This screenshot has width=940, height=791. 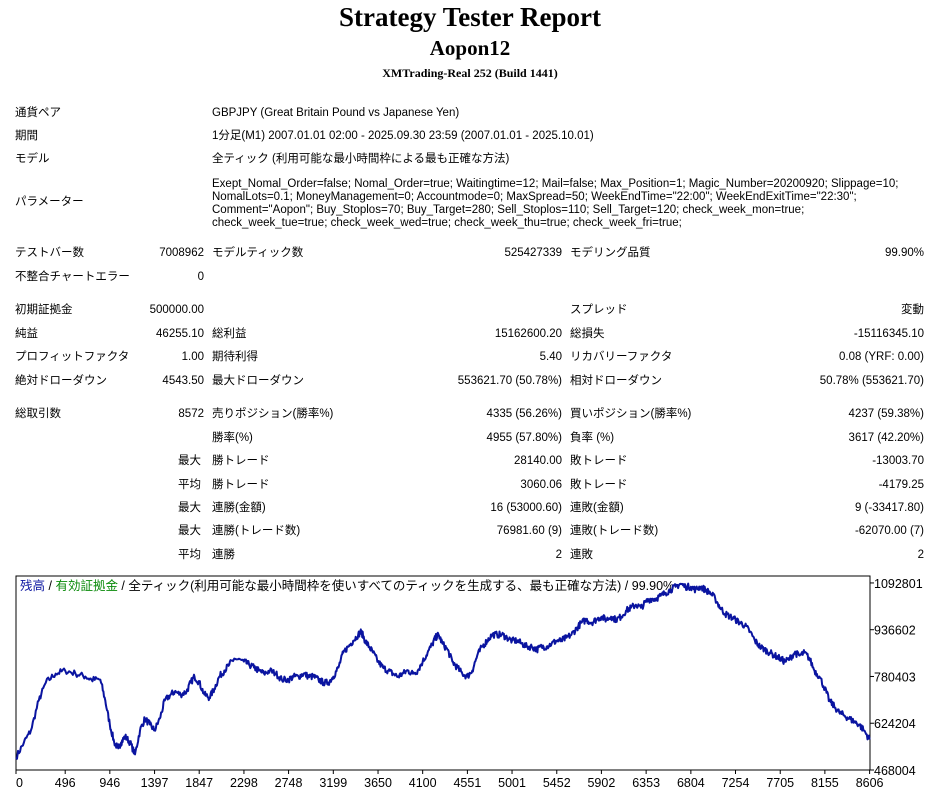 I want to click on stat-value: -4179.25, so click(x=901, y=485).